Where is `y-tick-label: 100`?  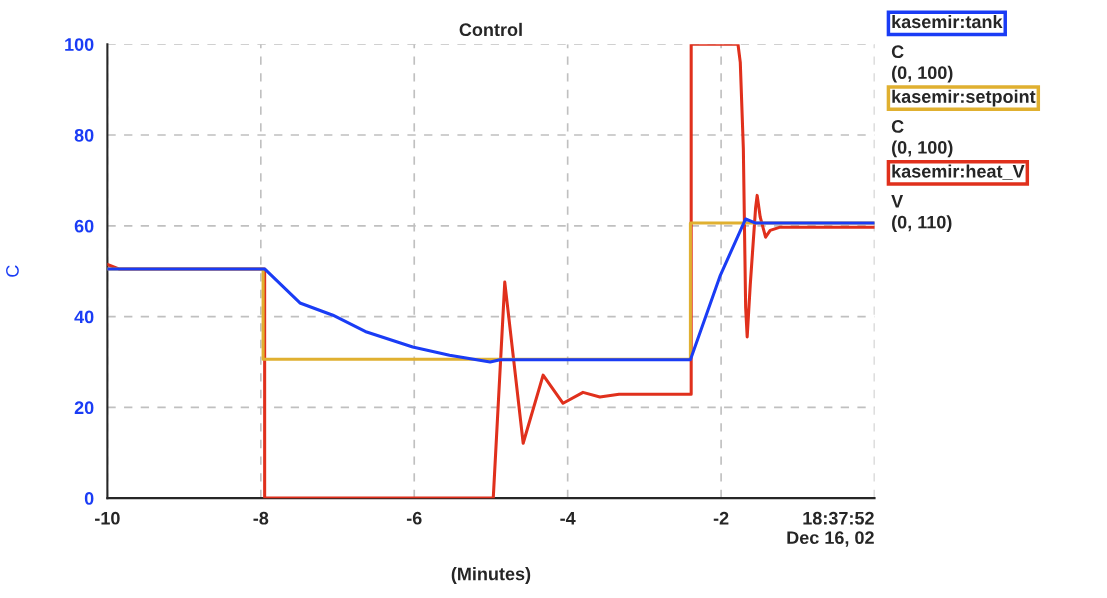 y-tick-label: 100 is located at coordinates (79, 44).